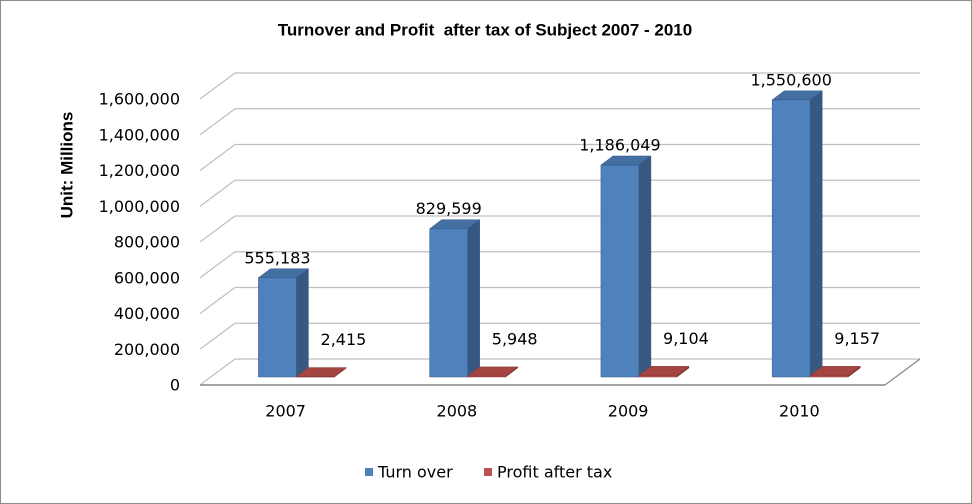  What do you see at coordinates (457, 411) in the screenshot?
I see `x-tick-label: 2008` at bounding box center [457, 411].